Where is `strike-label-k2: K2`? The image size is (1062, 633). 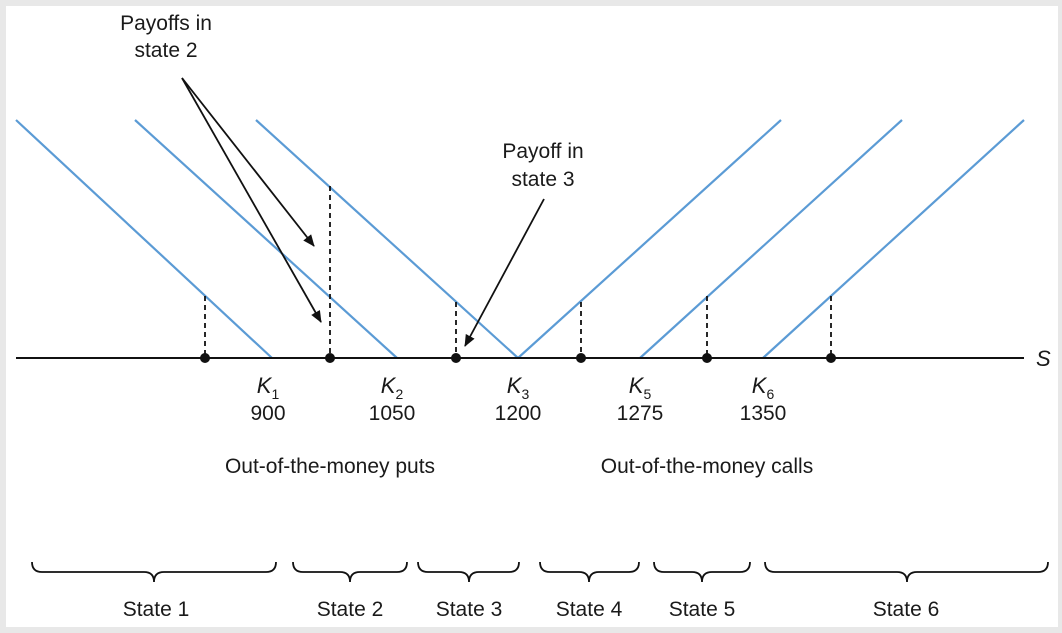
strike-label-k2: K2 is located at coordinates (392, 387).